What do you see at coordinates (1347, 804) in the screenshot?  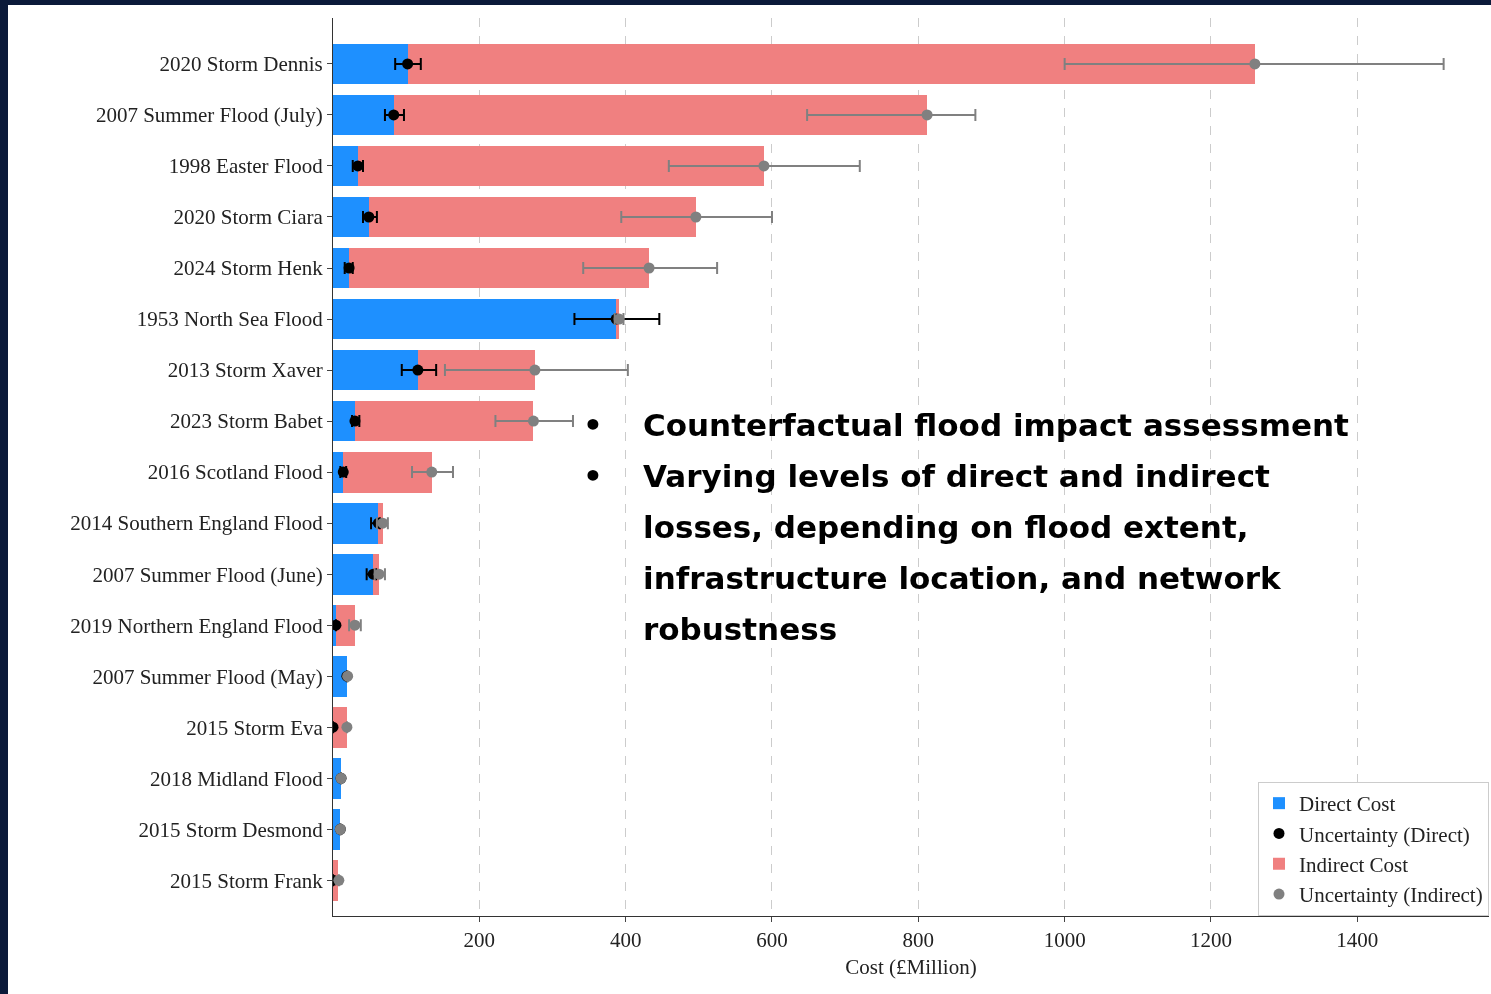 I see `legend-label: Direct Cost` at bounding box center [1347, 804].